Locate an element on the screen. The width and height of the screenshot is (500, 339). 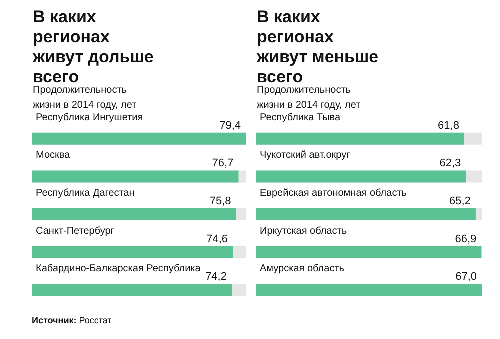
chart-title: В каких регионах живут меньше всего is located at coordinates (320, 47).